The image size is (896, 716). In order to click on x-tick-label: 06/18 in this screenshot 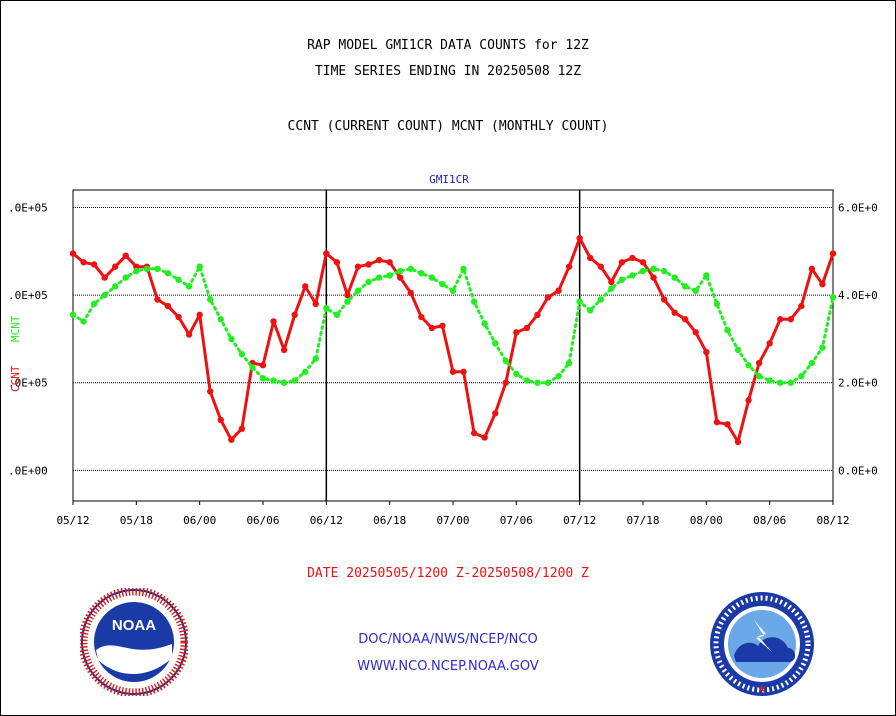, I will do `click(389, 520)`.